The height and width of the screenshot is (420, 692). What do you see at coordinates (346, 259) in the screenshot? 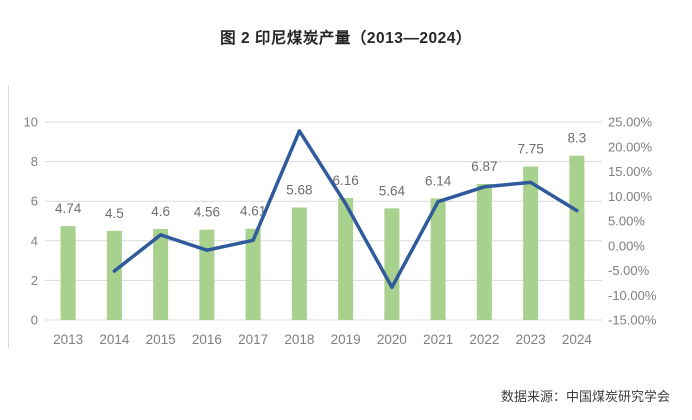
I see `bar-2019` at bounding box center [346, 259].